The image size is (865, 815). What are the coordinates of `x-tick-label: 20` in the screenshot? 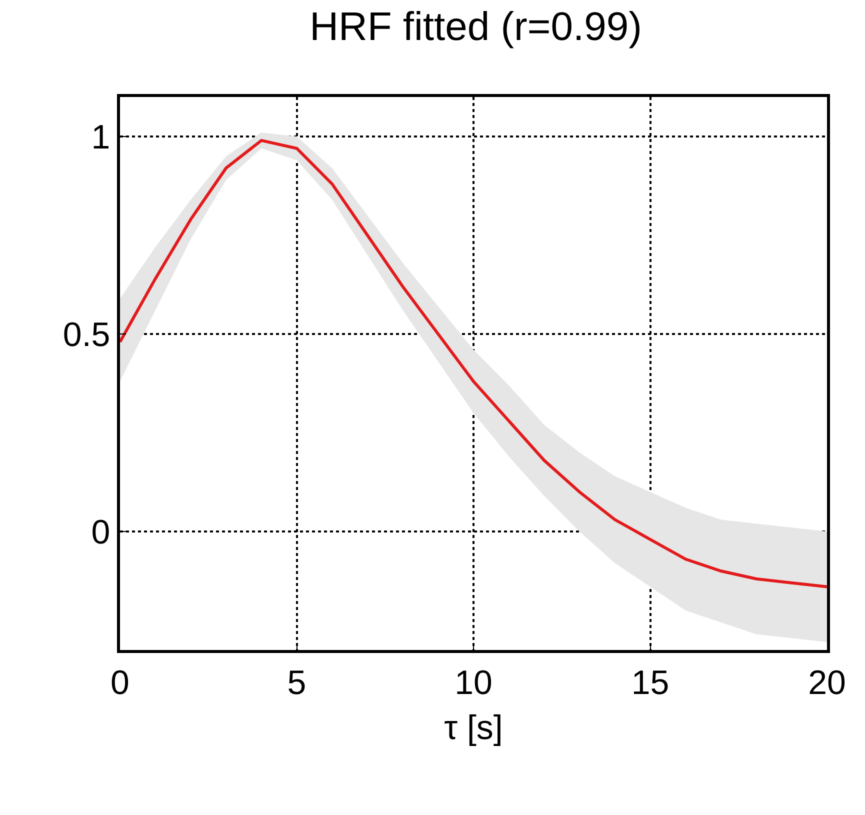 It's located at (827, 683).